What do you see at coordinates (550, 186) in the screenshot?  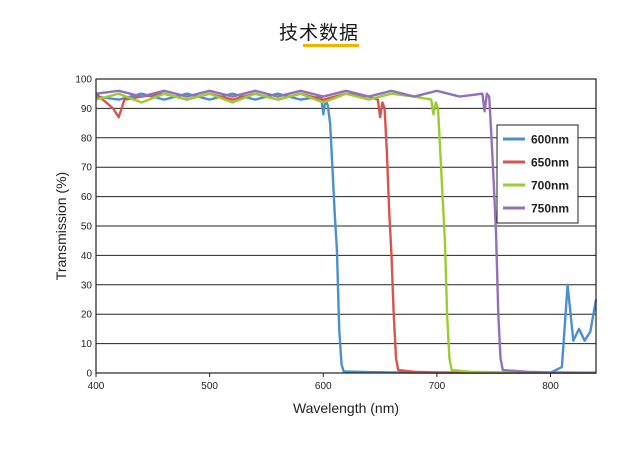 I see `legend-label: 700nm` at bounding box center [550, 186].